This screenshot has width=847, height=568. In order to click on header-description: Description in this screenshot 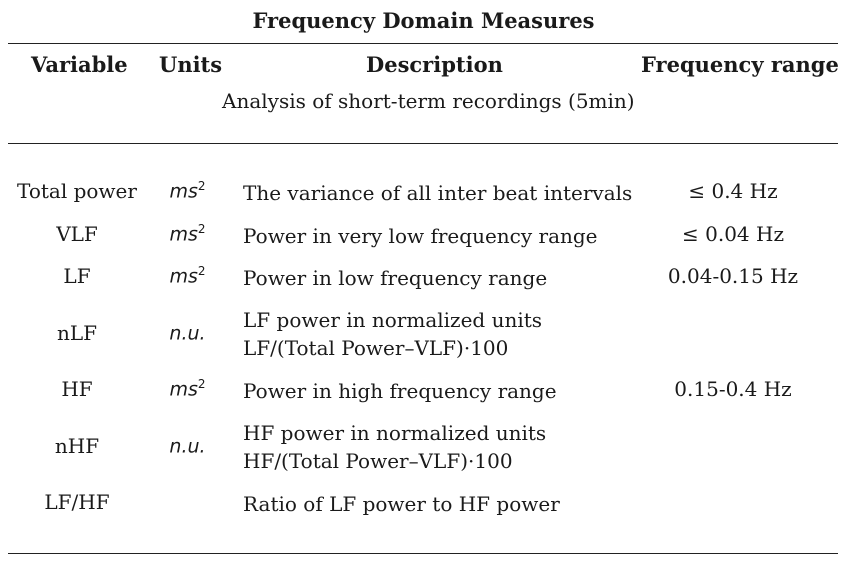, I will do `click(434, 64)`.